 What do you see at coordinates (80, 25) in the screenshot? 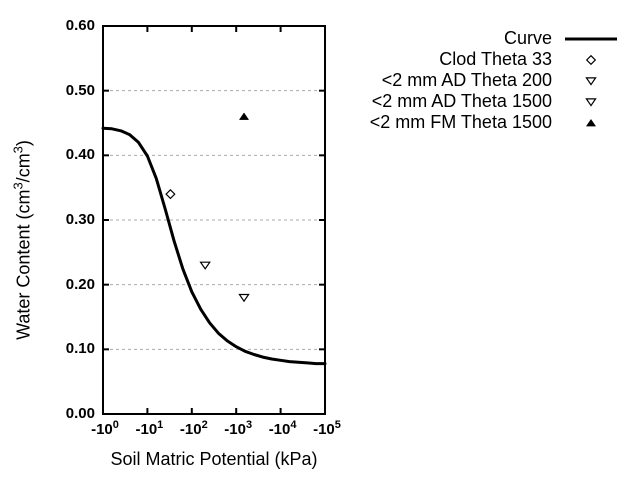
I see `y-tick-label: 0.60` at bounding box center [80, 25].